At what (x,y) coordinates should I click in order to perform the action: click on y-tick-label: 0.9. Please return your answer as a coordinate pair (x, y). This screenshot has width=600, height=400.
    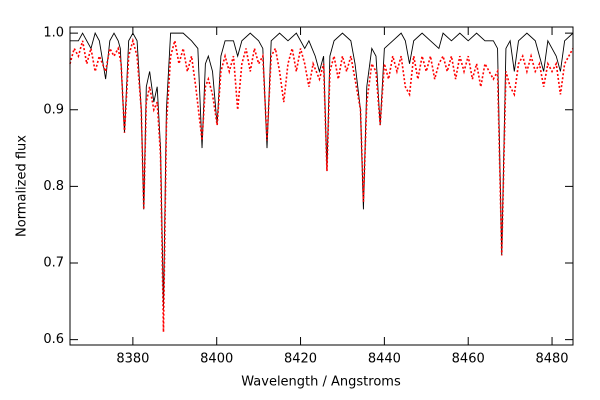
    Looking at the image, I should click on (53, 109).